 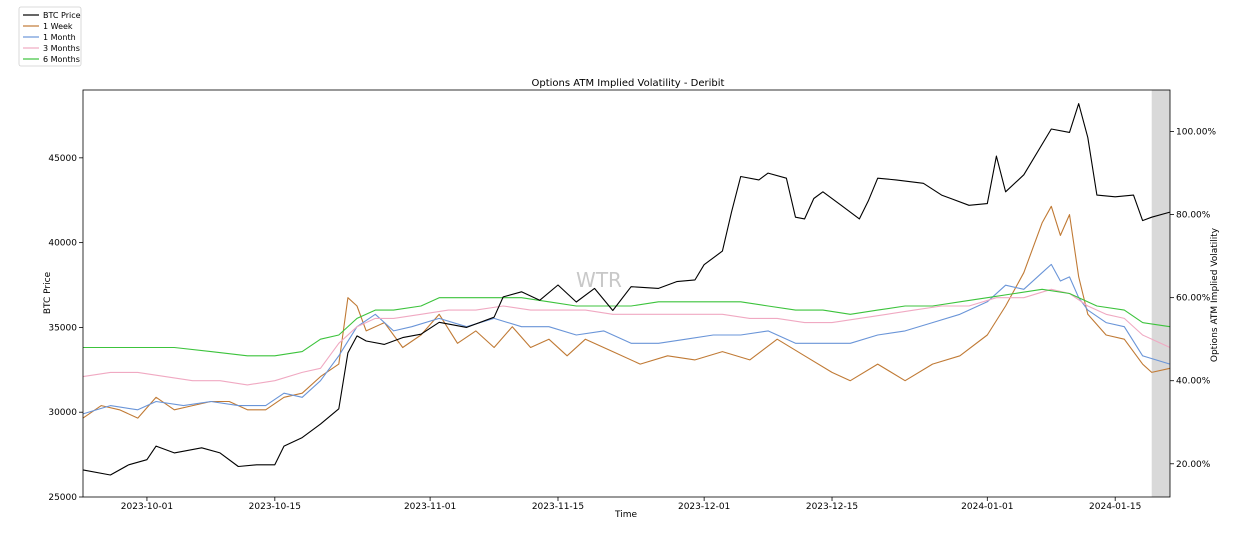 What do you see at coordinates (832, 507) in the screenshot?
I see `x-tick-label: 2023-12-15` at bounding box center [832, 507].